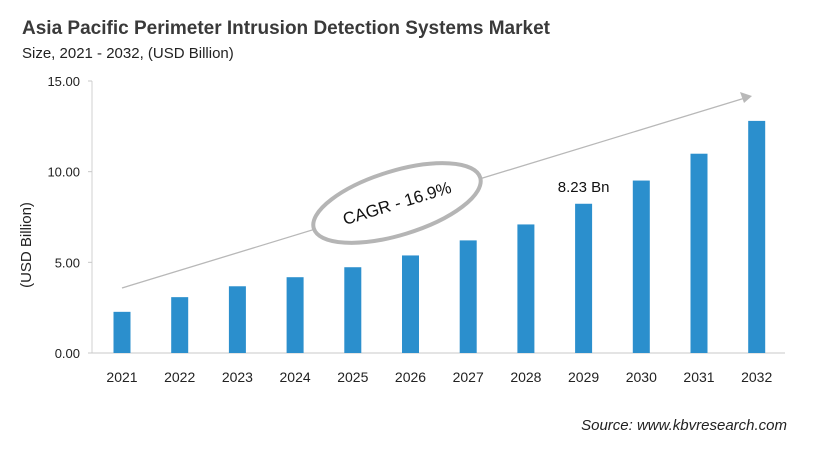 This screenshot has height=453, width=817. I want to click on y-tick-label: 0.00, so click(67, 353).